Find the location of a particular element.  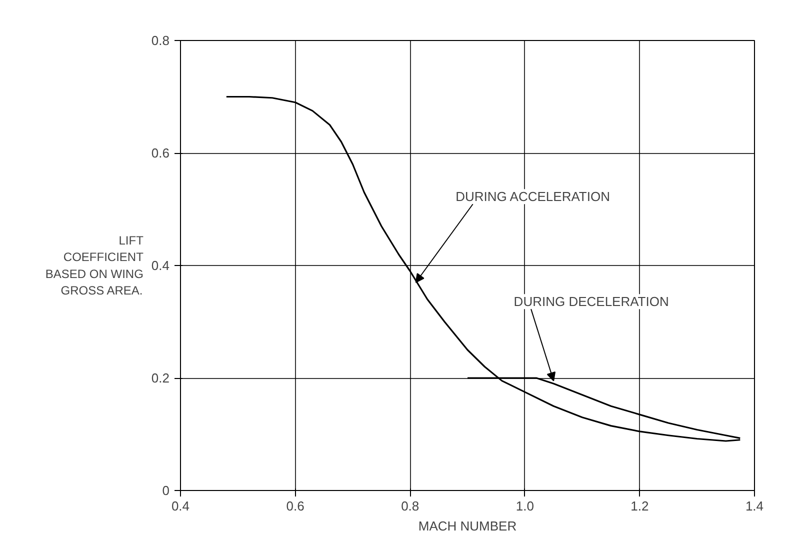

x-tick-label: 0.8 is located at coordinates (410, 506).